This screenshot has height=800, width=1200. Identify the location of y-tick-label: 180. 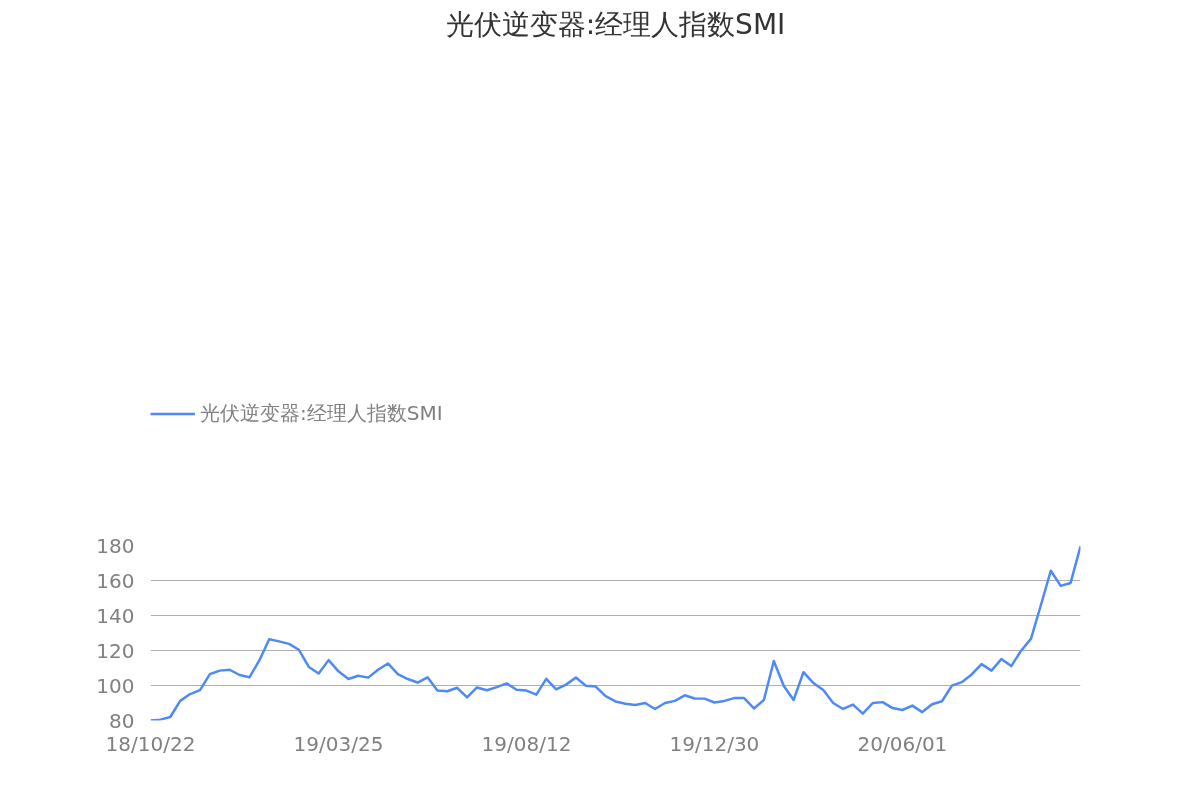
(115, 545).